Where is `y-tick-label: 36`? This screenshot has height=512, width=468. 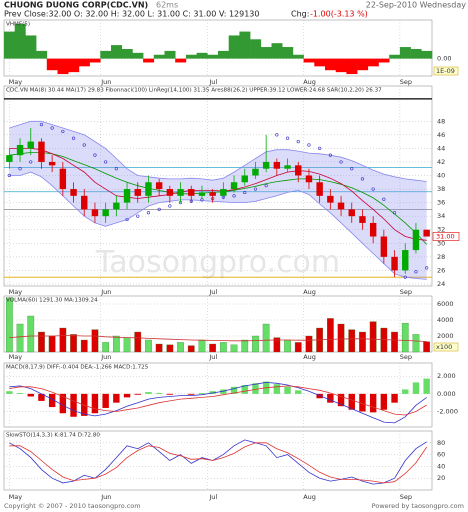
y-tick-label: 36 is located at coordinates (441, 203).